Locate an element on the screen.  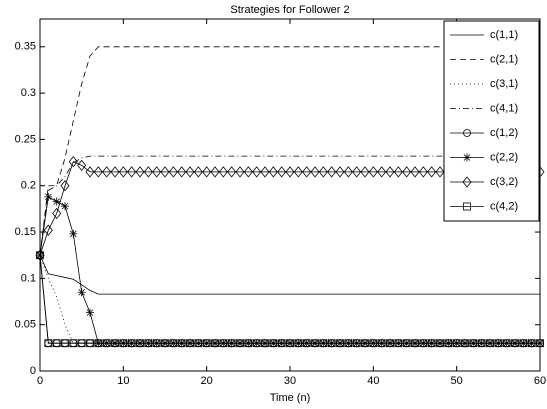
x-tick-label: 10 is located at coordinates (123, 381).